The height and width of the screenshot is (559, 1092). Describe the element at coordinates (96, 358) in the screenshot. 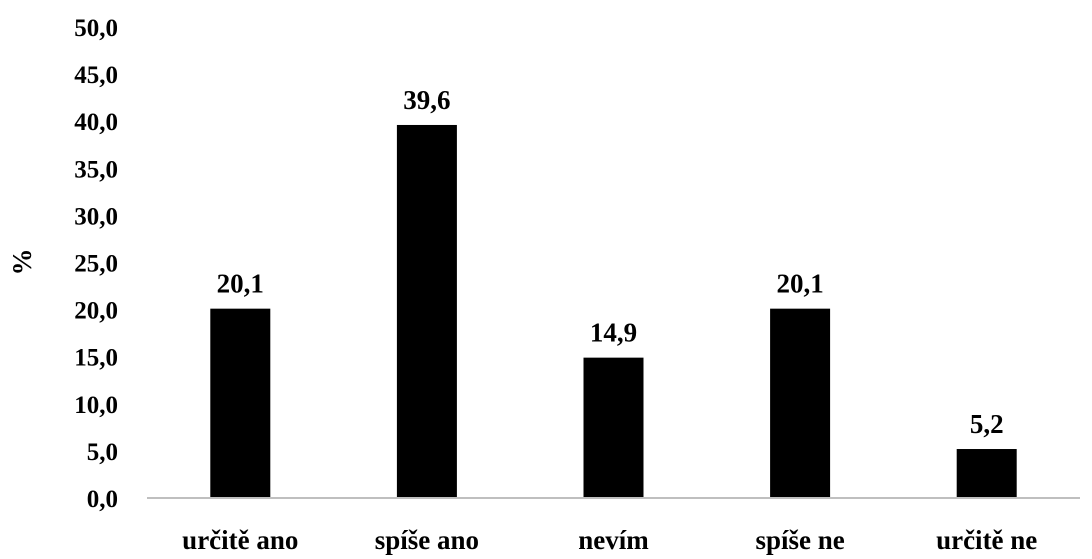

I see `y-tick-label: 15,0` at that location.